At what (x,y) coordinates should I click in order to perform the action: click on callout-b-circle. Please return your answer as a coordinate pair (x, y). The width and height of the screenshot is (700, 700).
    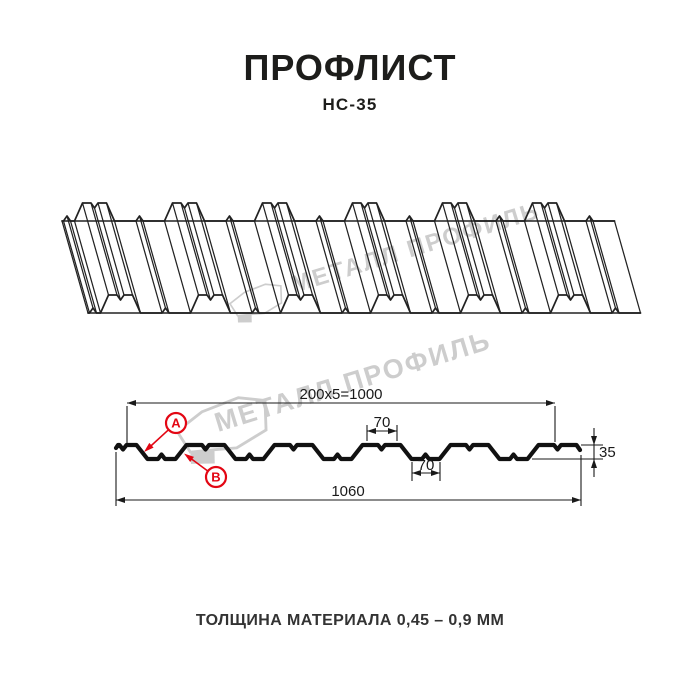
    Looking at the image, I should click on (216, 477).